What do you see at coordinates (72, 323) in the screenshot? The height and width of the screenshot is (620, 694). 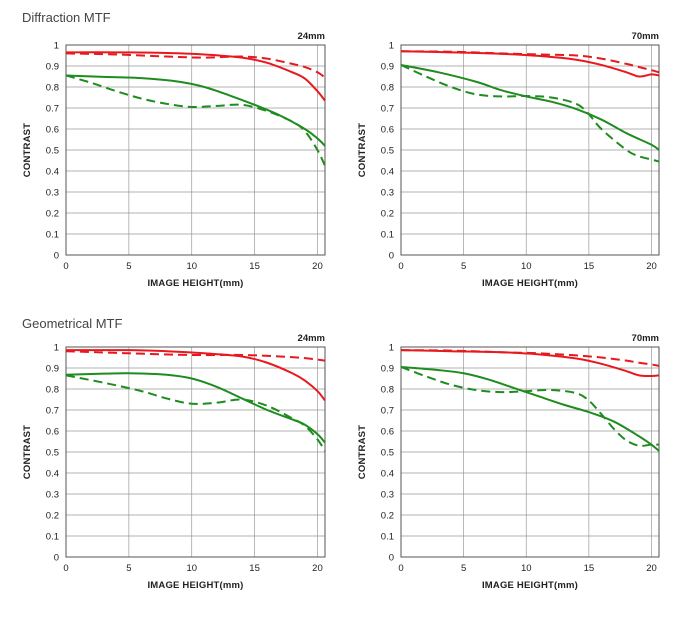 I see `section-title-geometrical: Geometrical MTF` at bounding box center [72, 323].